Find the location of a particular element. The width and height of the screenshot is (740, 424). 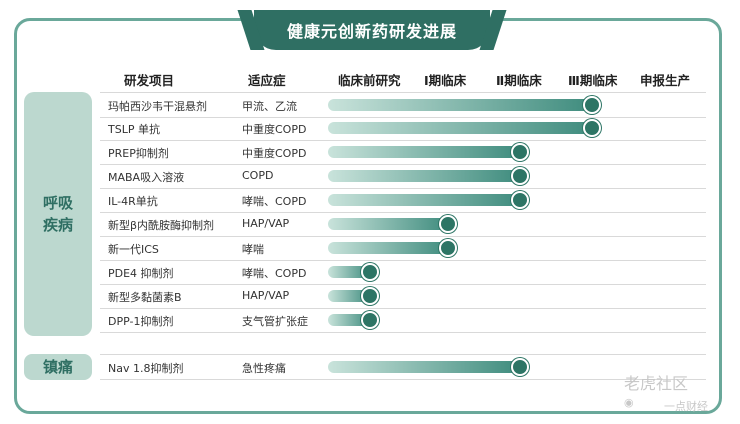

row-project-name: 新型β内酰胺酶抑制剂 is located at coordinates (161, 225).